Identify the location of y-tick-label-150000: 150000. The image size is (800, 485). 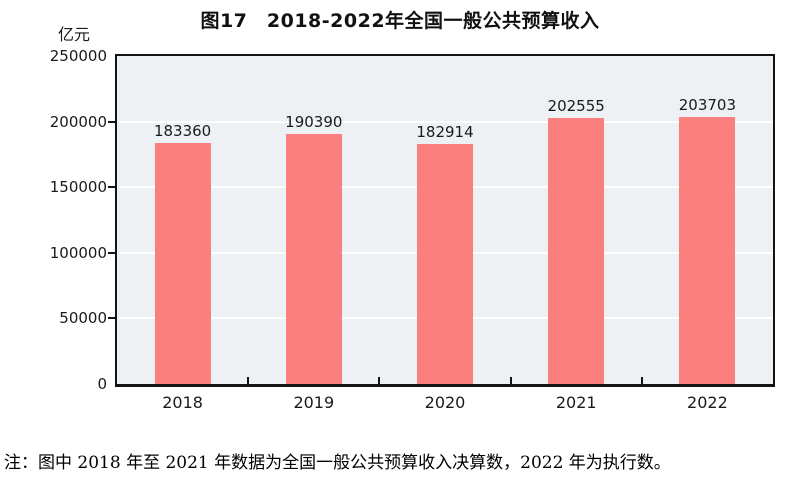
(78, 187).